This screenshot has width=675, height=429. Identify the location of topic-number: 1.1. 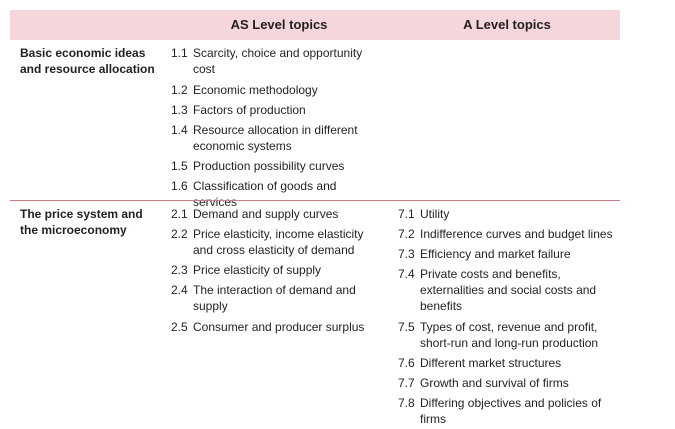
(179, 53).